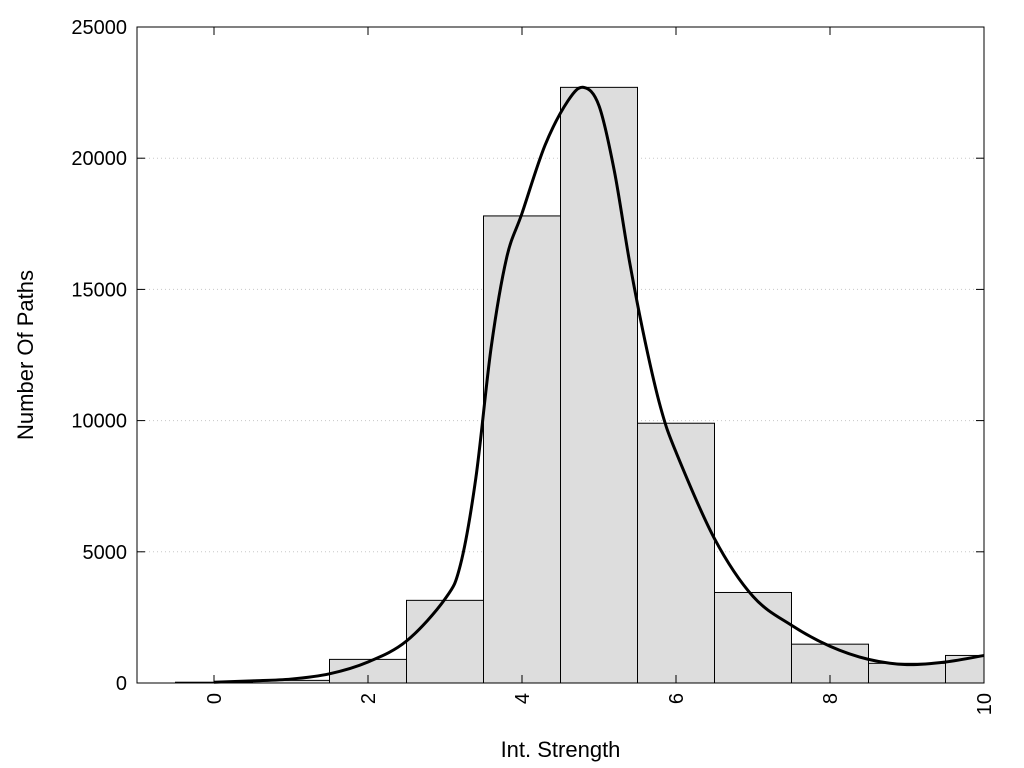 This screenshot has height=768, width=1024. Describe the element at coordinates (831, 698) in the screenshot. I see `x-tick-label: 8` at that location.